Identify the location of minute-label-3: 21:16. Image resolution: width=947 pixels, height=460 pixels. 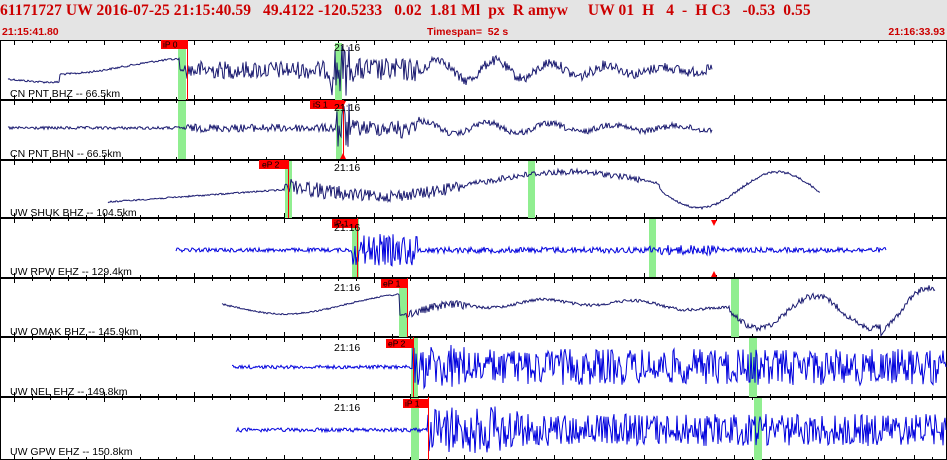
(347, 228).